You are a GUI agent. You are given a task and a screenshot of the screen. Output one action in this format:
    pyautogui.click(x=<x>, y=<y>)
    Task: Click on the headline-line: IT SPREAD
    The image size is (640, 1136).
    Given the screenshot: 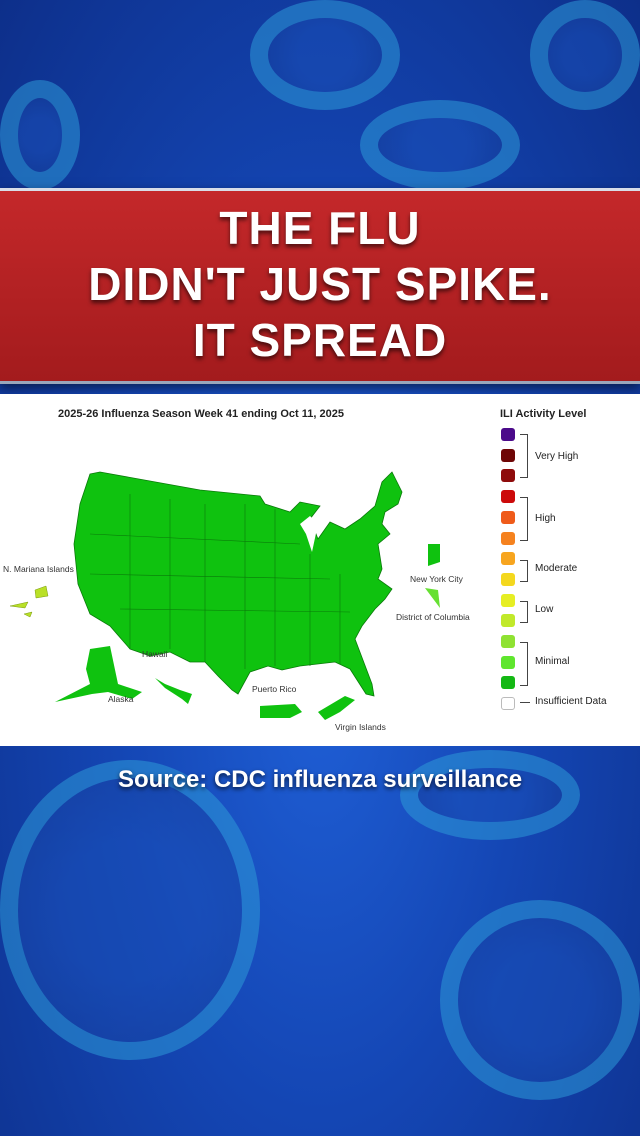 What is the action you would take?
    pyautogui.click(x=320, y=340)
    